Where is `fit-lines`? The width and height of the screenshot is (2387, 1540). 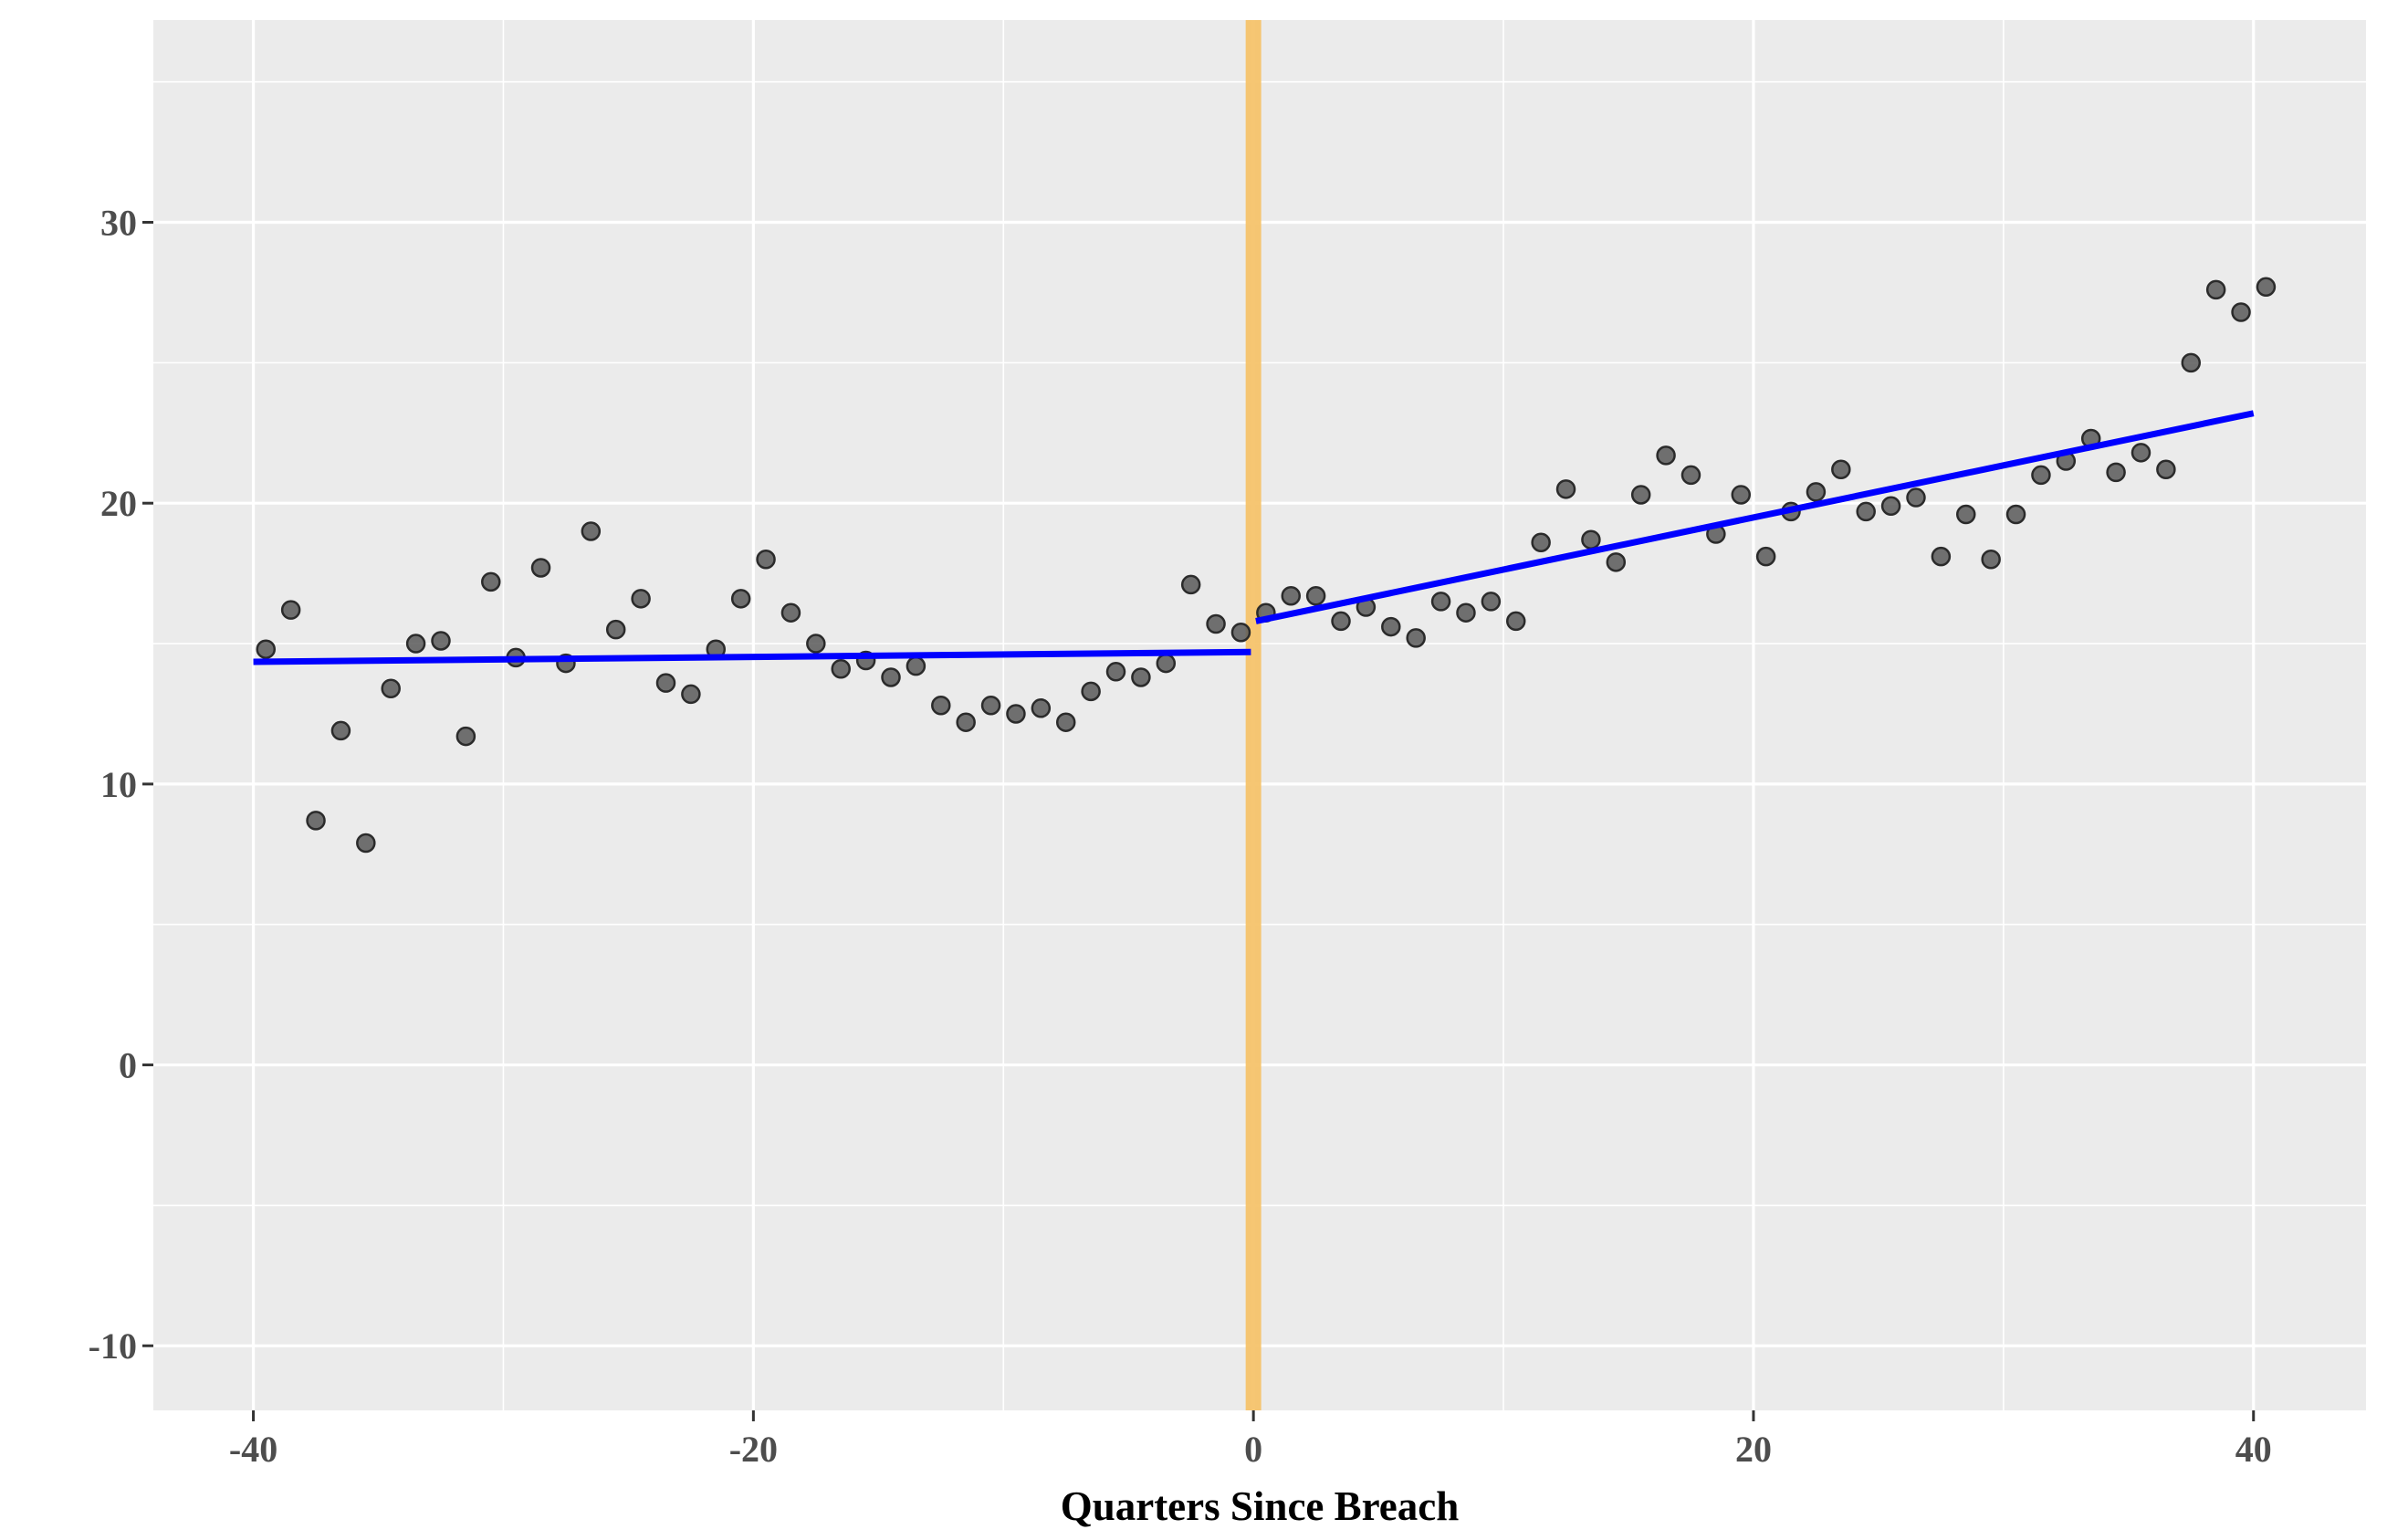
fit-lines is located at coordinates (1254, 537).